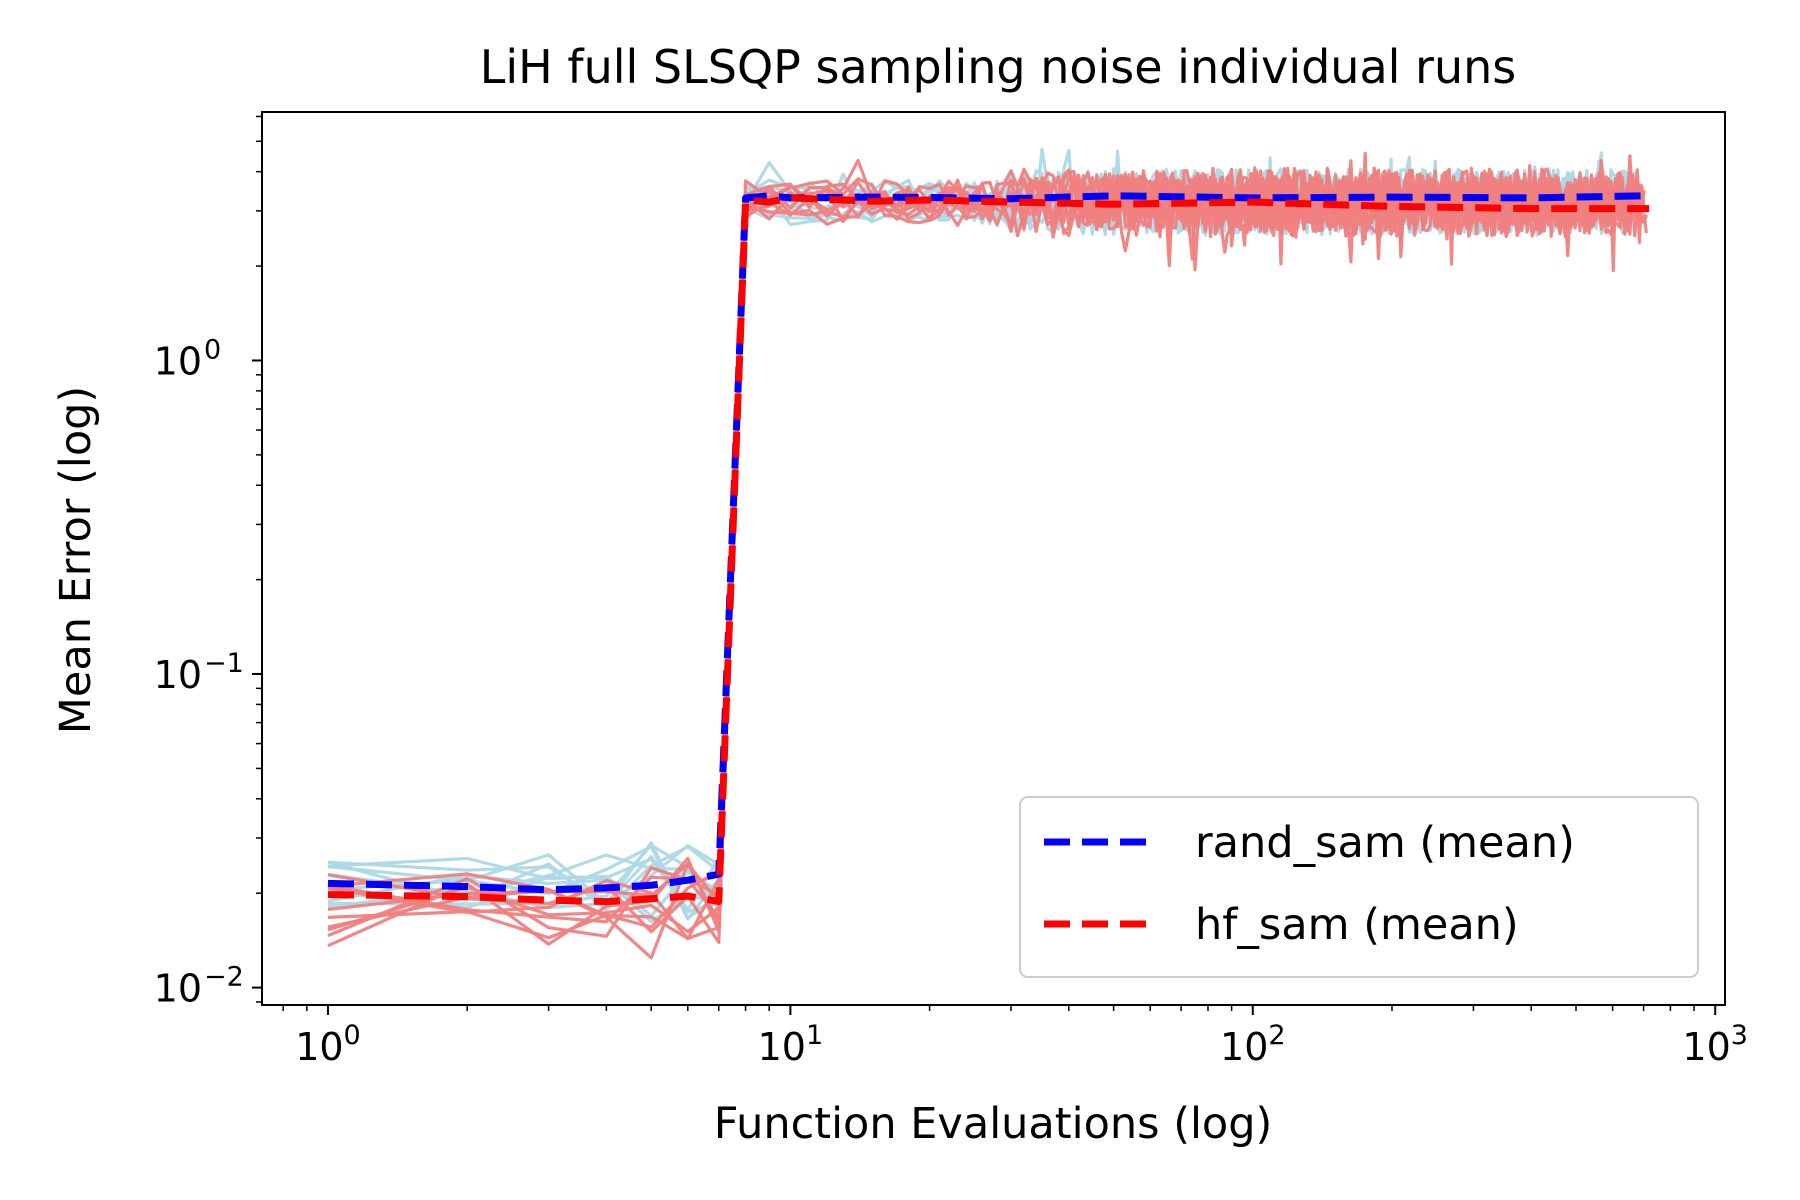 Image resolution: width=1800 pixels, height=1200 pixels. I want to click on legend-label-rand-sam: rand_sam (mean), so click(1385, 843).